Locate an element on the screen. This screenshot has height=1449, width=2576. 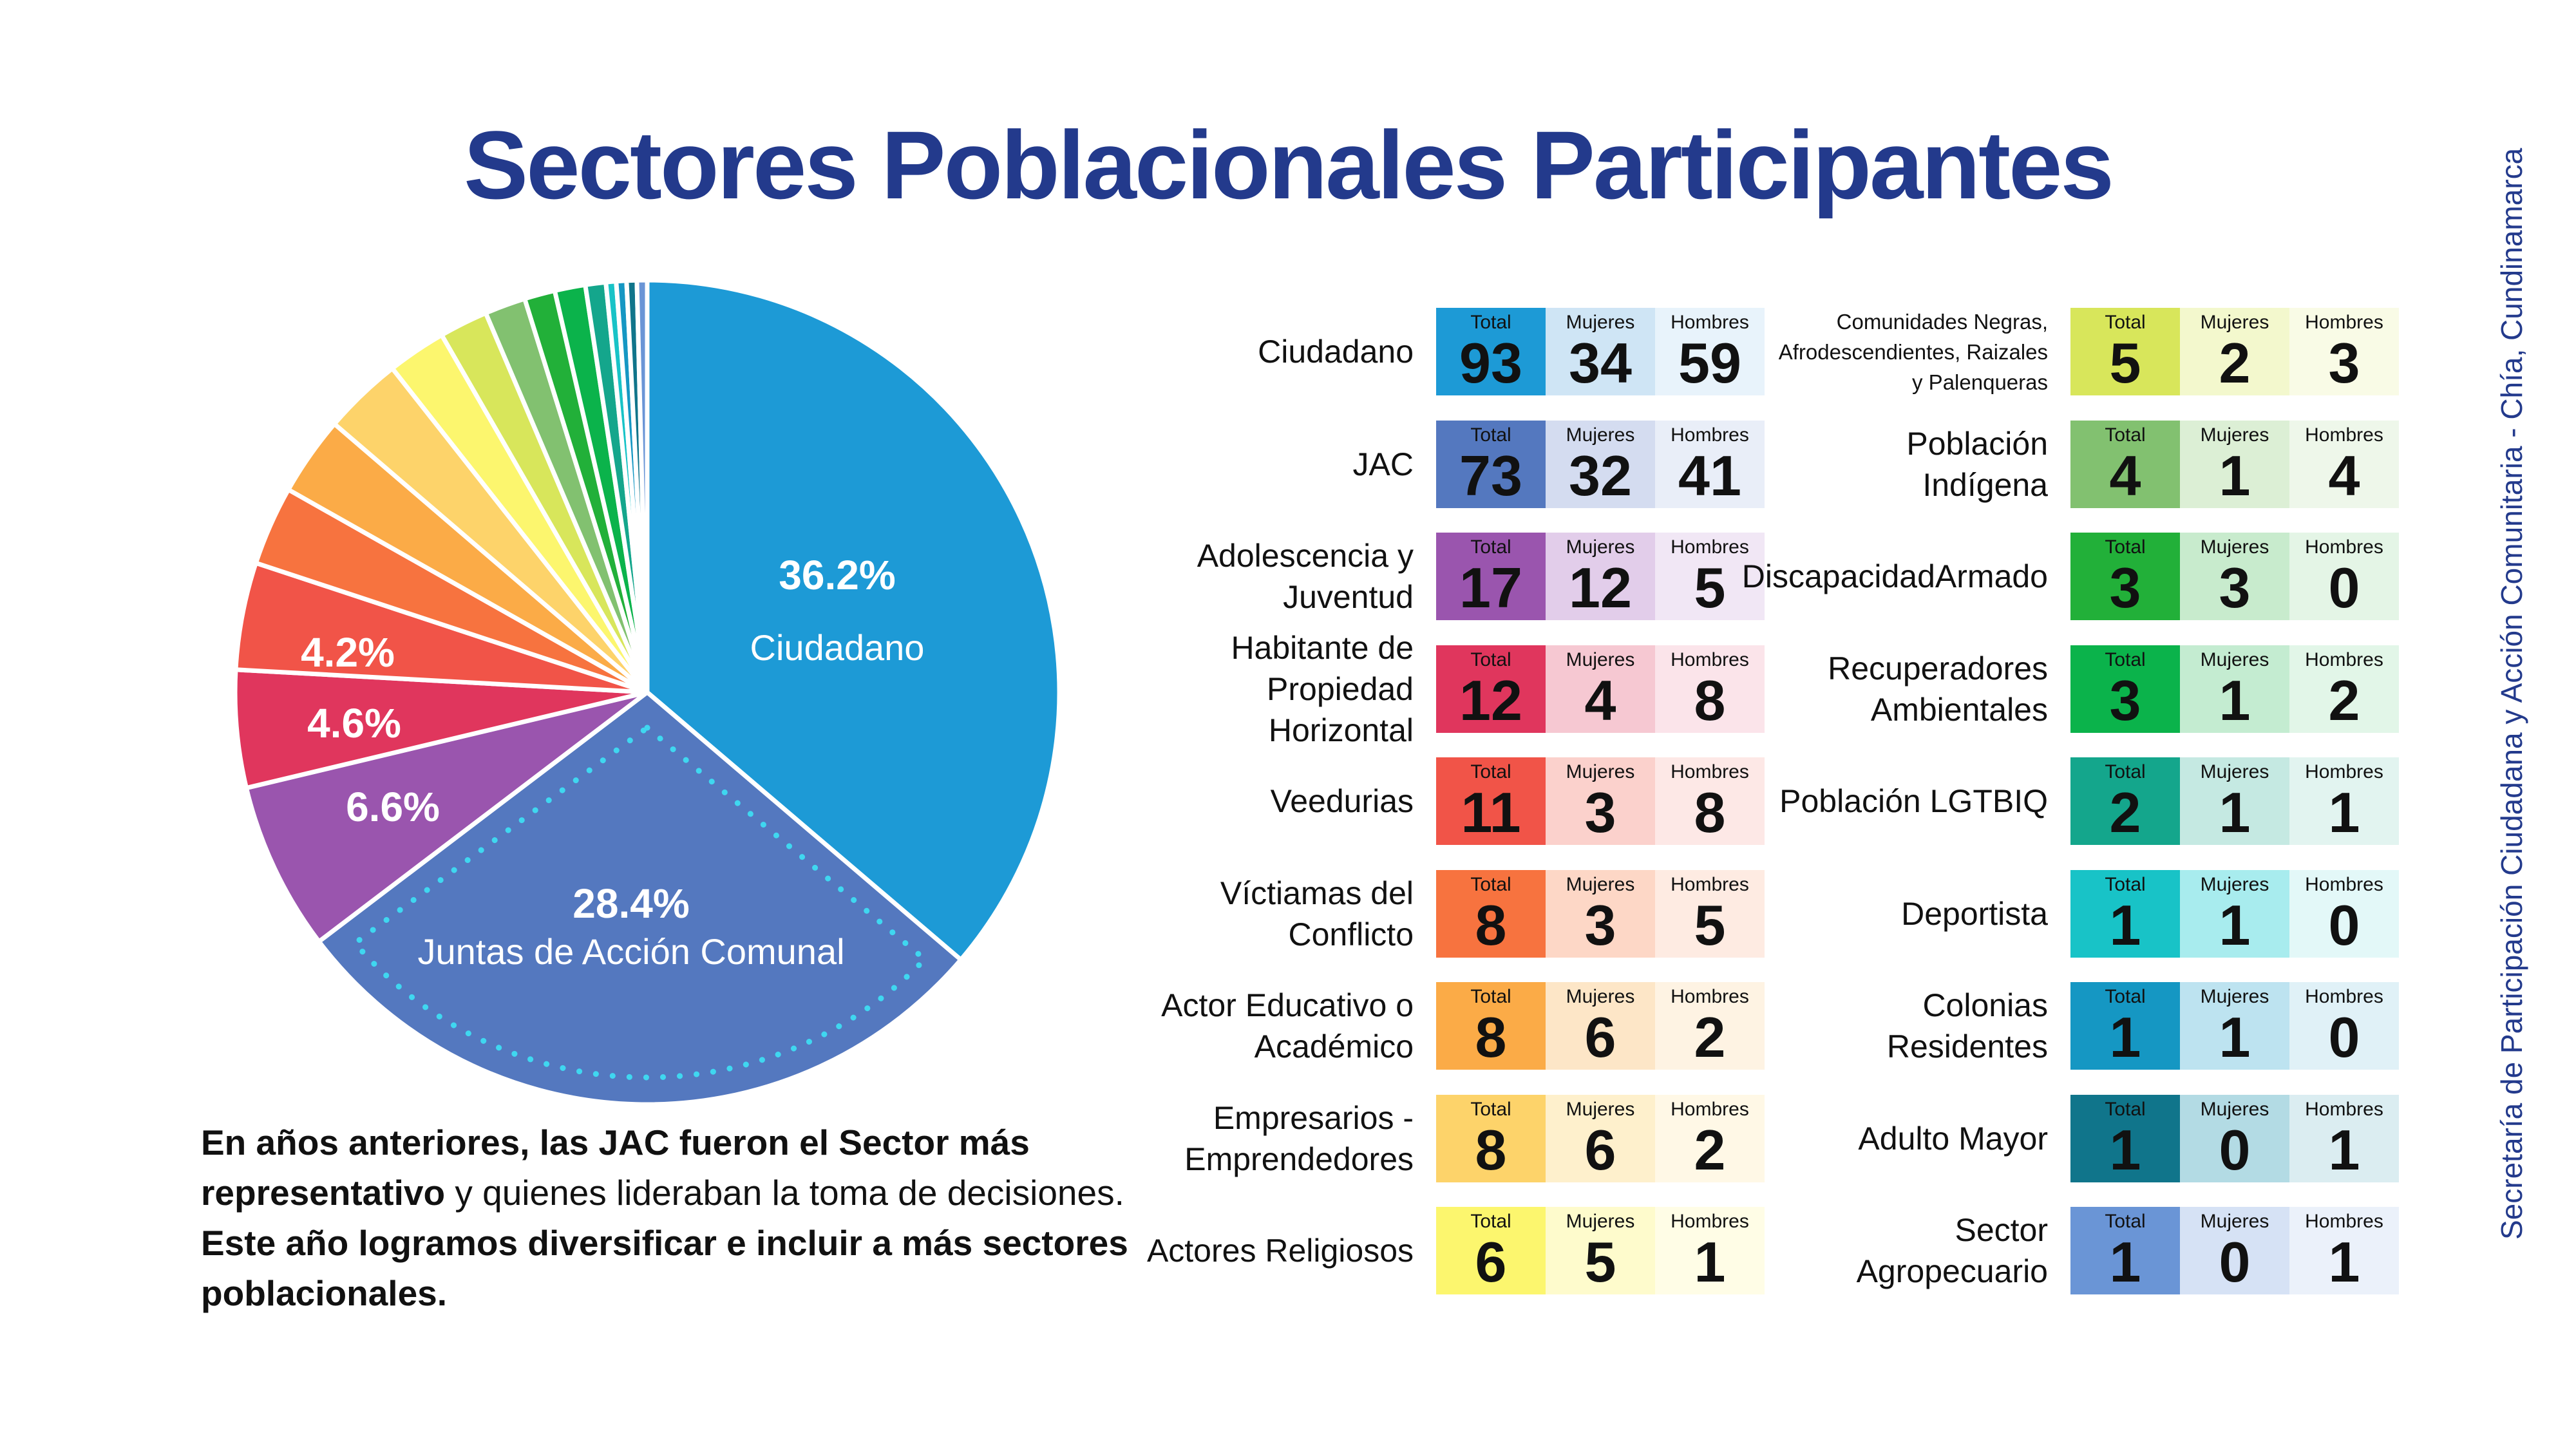
cell-mujeres: Mujeres 1 is located at coordinates (2234, 913).